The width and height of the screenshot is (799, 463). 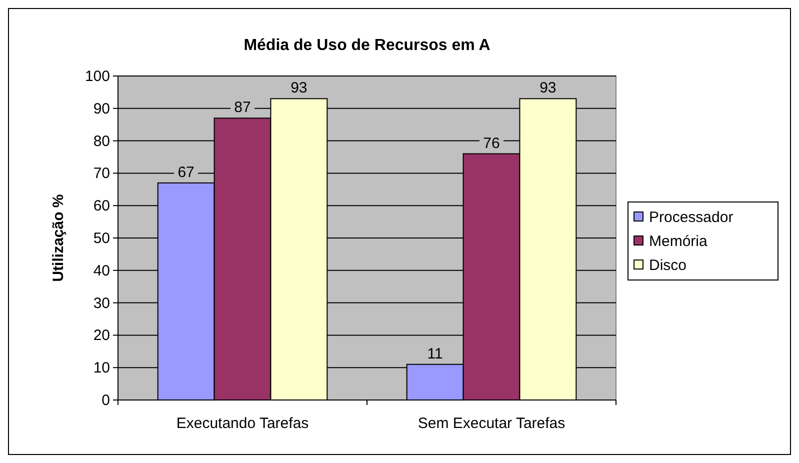 I want to click on data-label: 87, so click(x=242, y=107).